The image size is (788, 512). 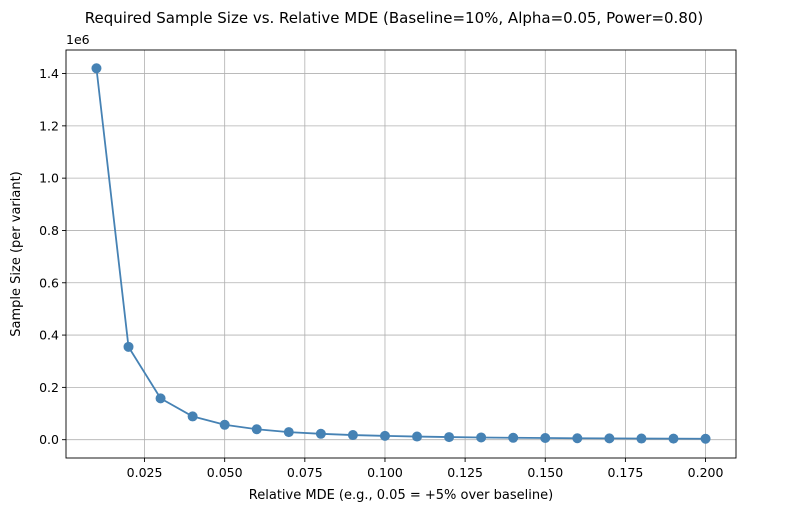 I want to click on x-tick-label: 0.025, so click(x=145, y=472).